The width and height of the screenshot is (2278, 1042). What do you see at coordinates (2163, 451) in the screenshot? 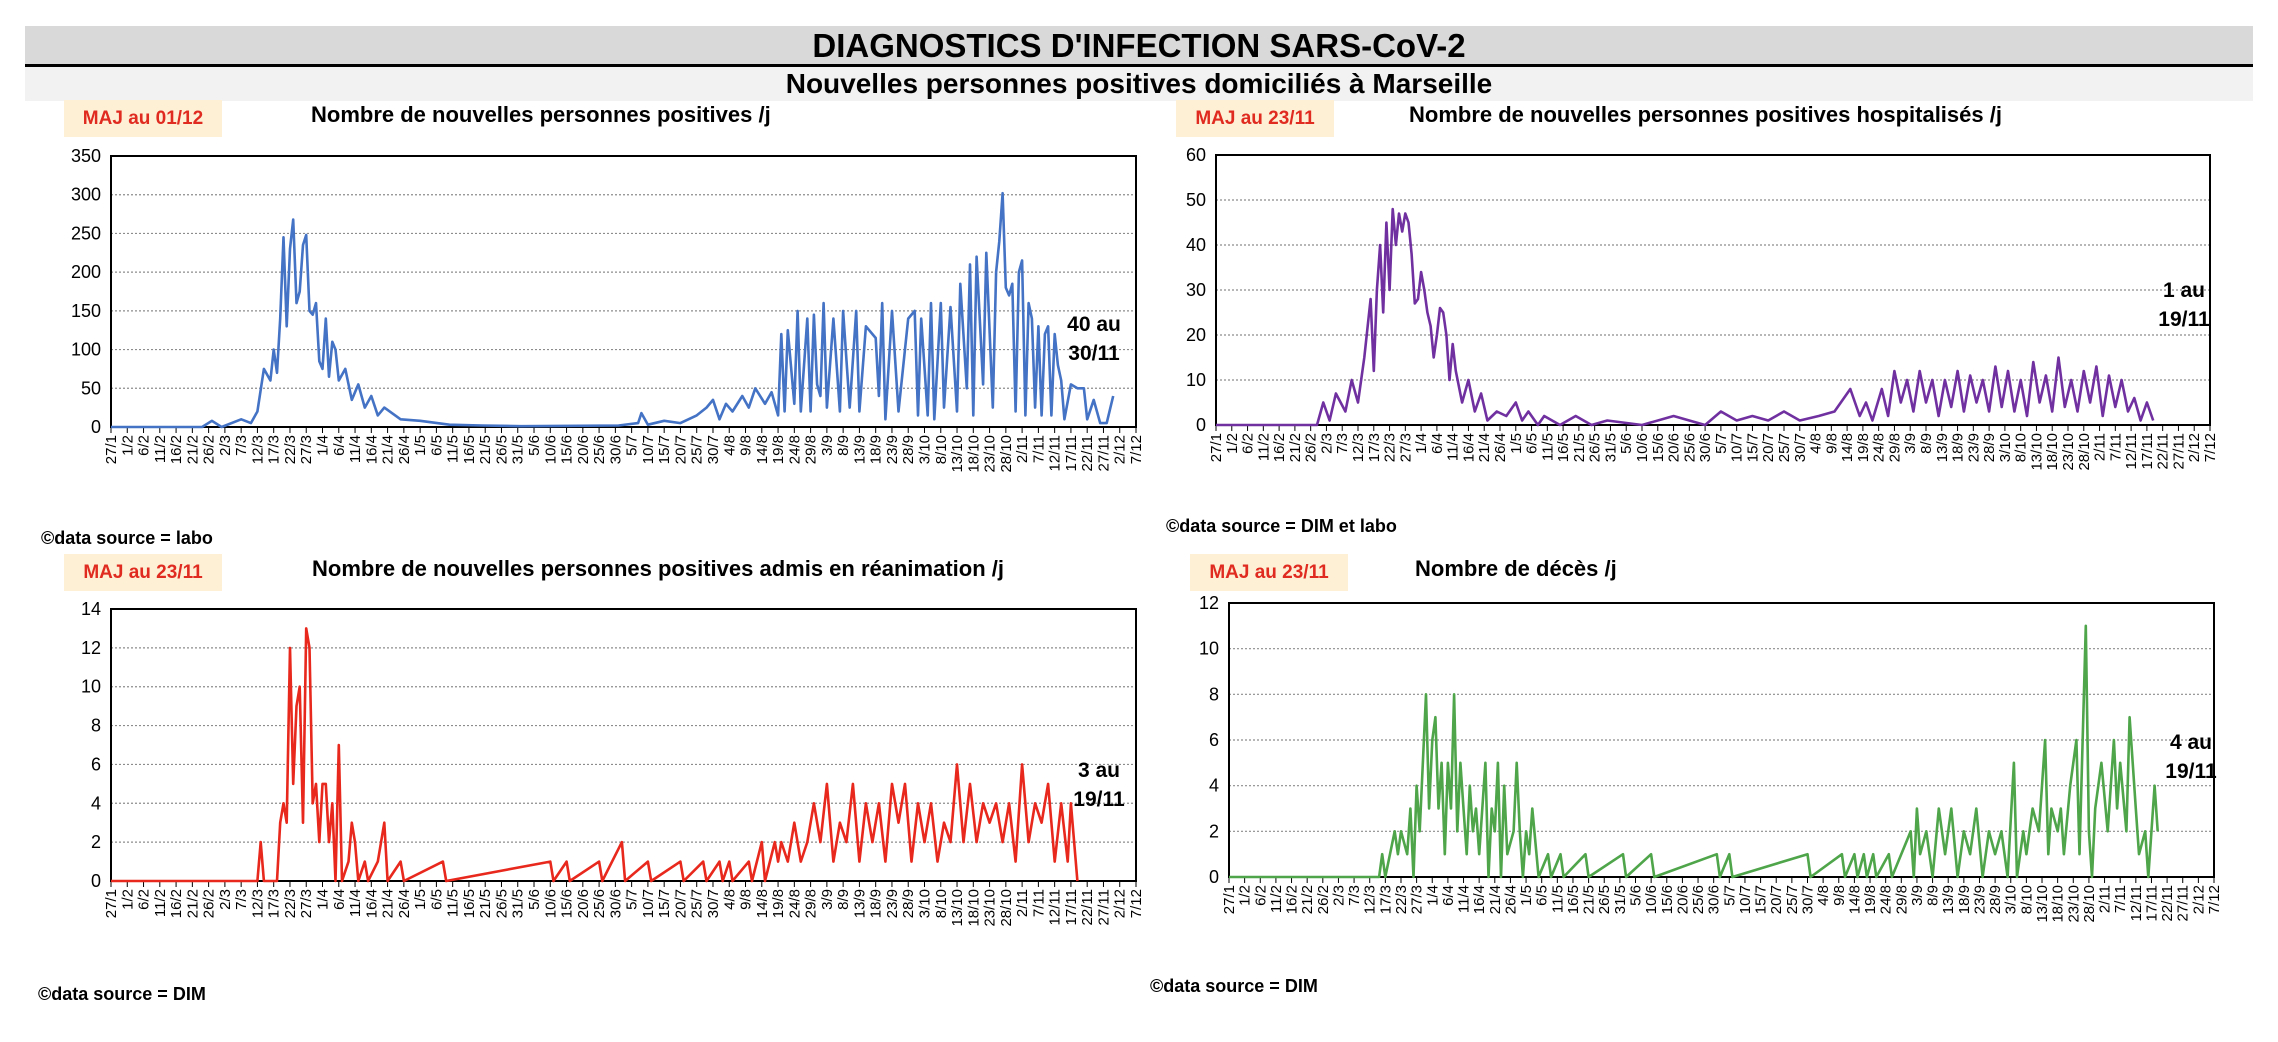
I see `x-tick-label: 22/11` at bounding box center [2163, 451].